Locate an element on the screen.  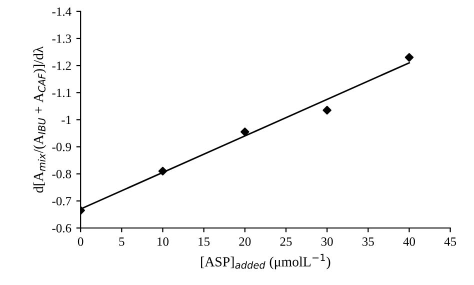
y-tick-label: -0.6 is located at coordinates (62, 228).